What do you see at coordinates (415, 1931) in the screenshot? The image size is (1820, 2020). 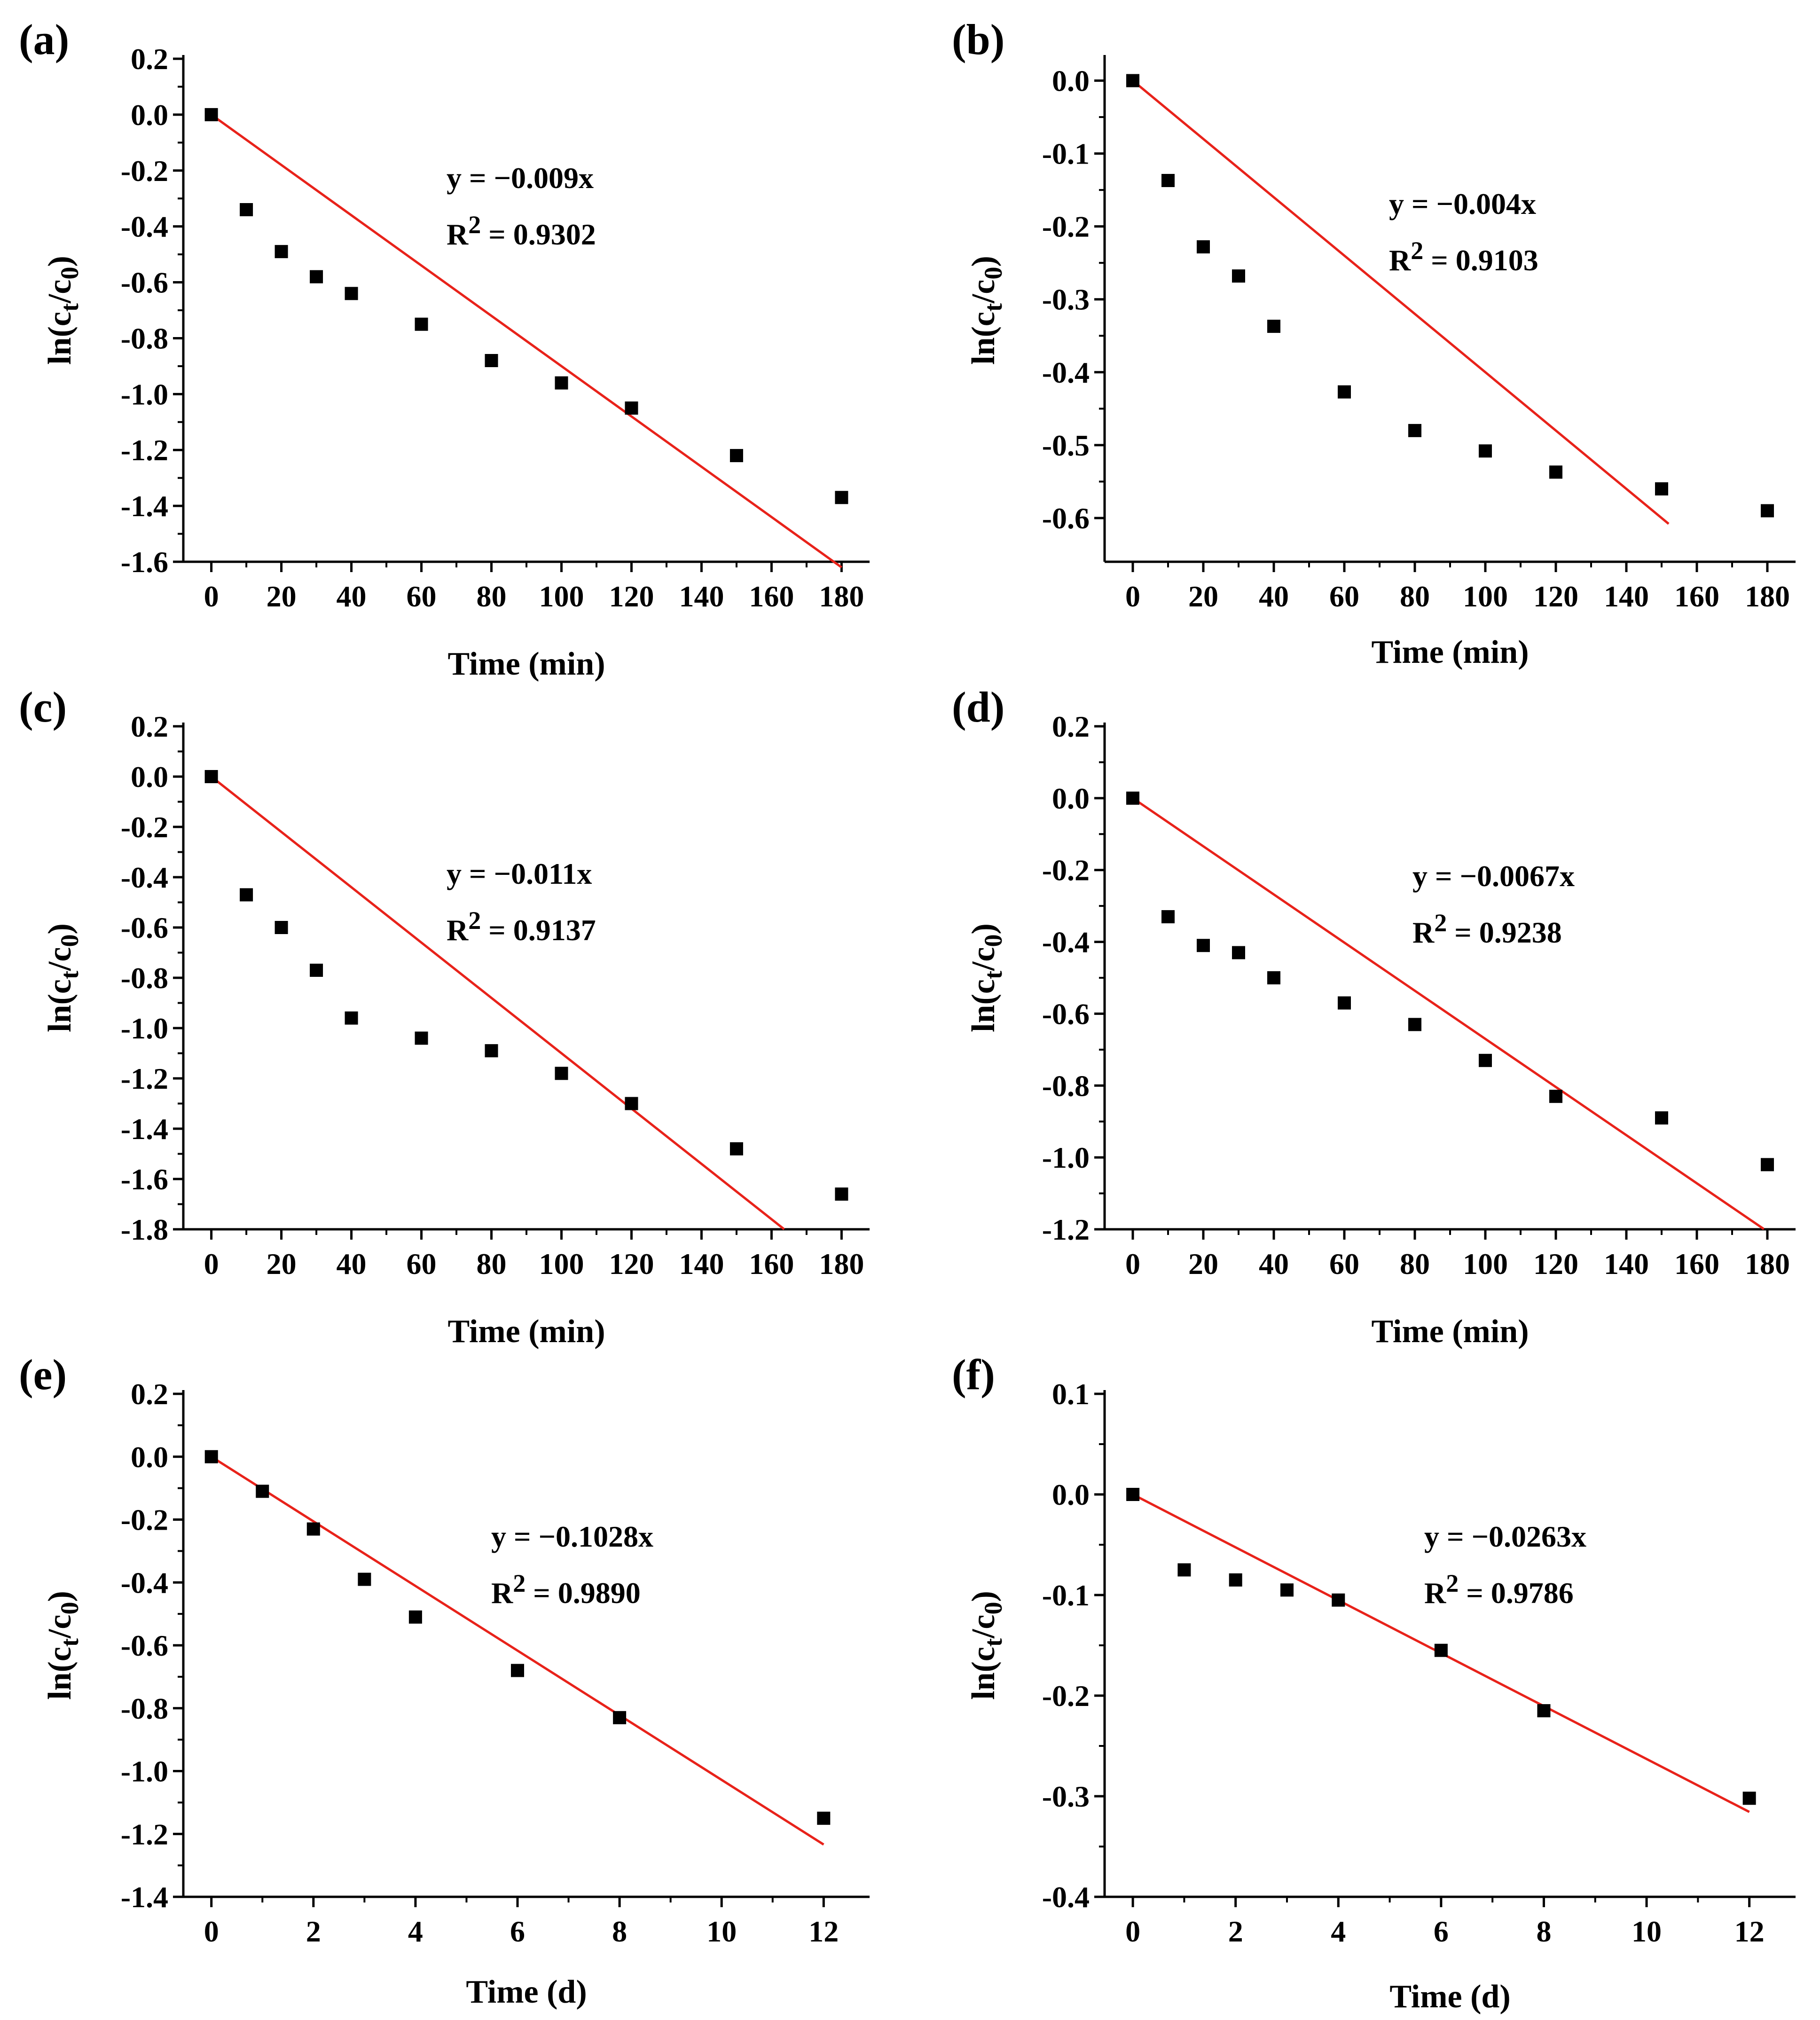 I see `x-tick-label: 4` at bounding box center [415, 1931].